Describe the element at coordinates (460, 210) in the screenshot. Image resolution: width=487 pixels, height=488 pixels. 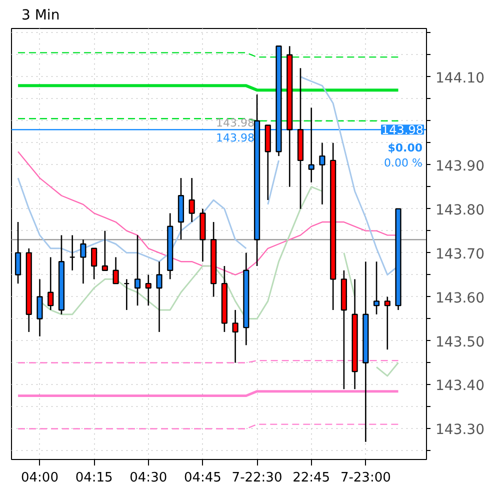
I see `y-tick-label: 143.80` at that location.